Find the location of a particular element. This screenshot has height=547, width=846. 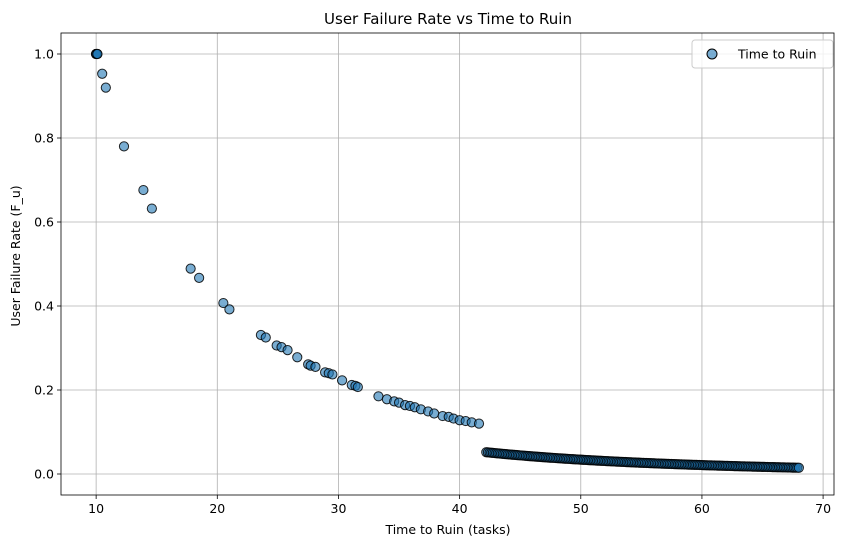

x-tick-label: 30 is located at coordinates (339, 508).